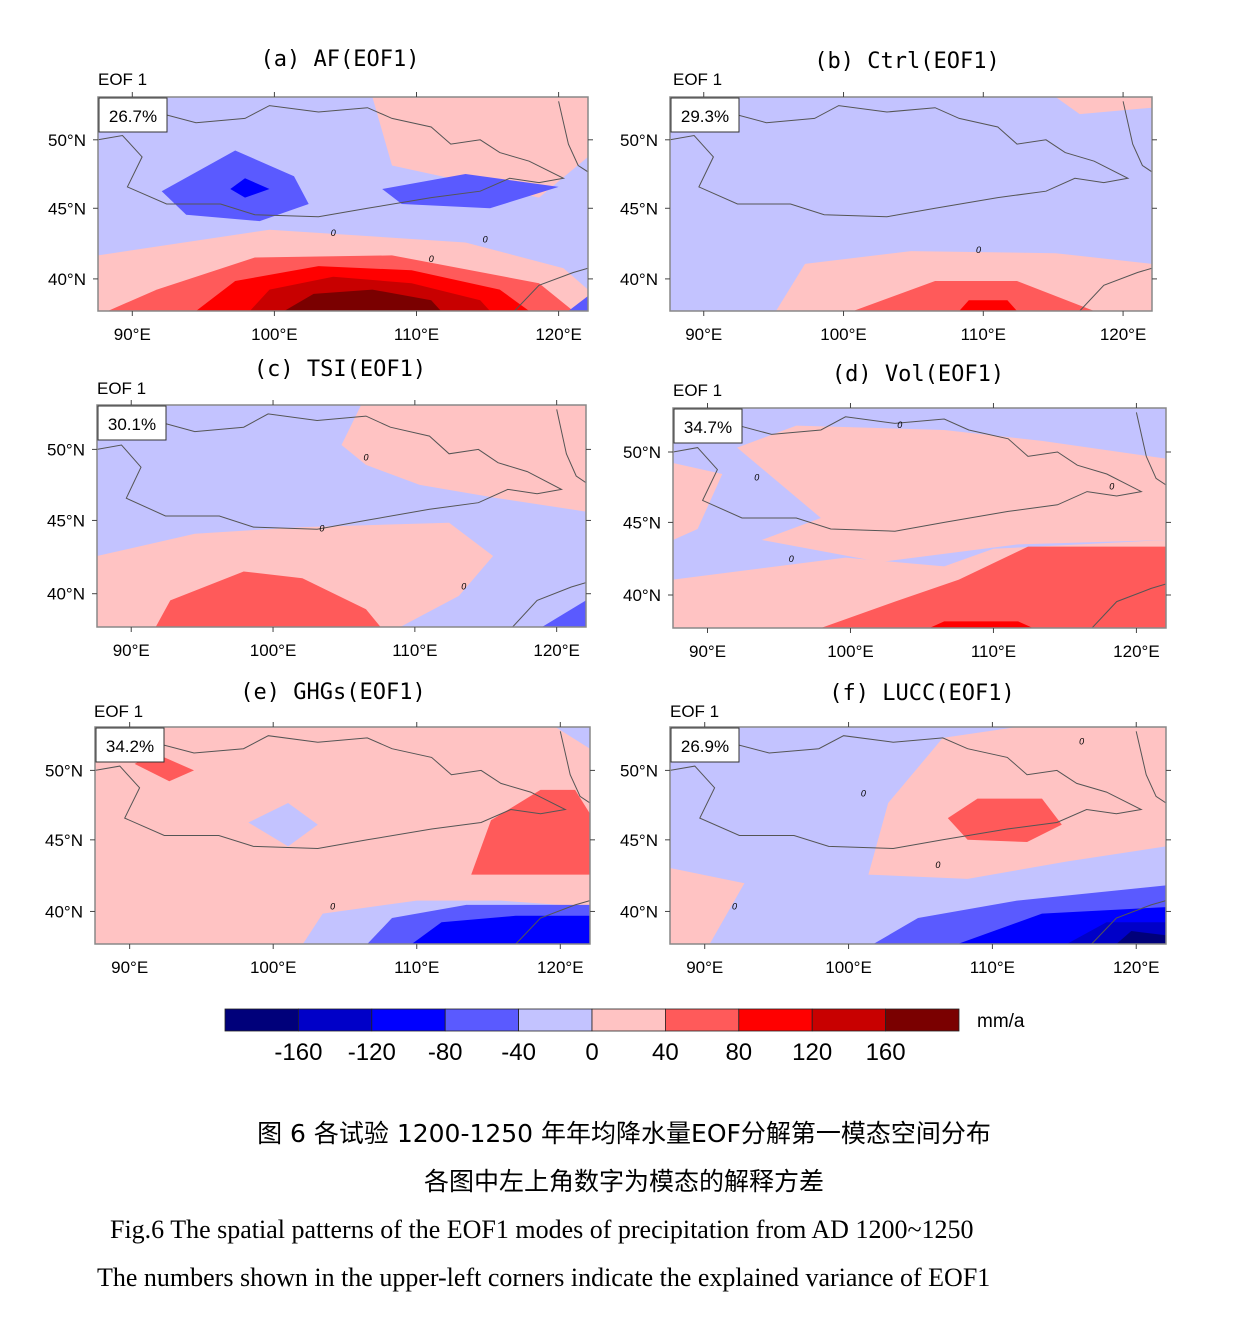 This screenshot has height=1330, width=1248. What do you see at coordinates (372, 1052) in the screenshot?
I see `colorbar-tick-label: -120` at bounding box center [372, 1052].